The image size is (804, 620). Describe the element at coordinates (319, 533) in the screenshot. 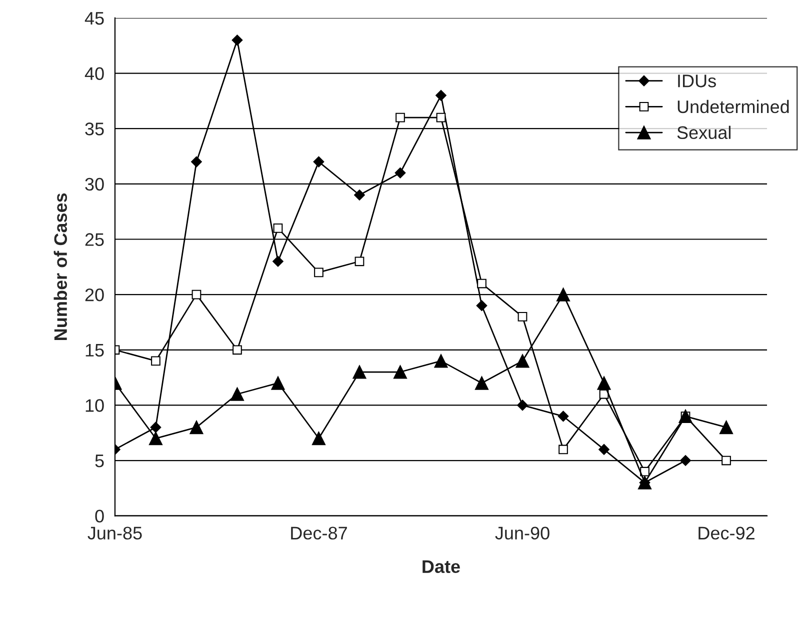

I see `x-tick-label: Dec-87` at that location.